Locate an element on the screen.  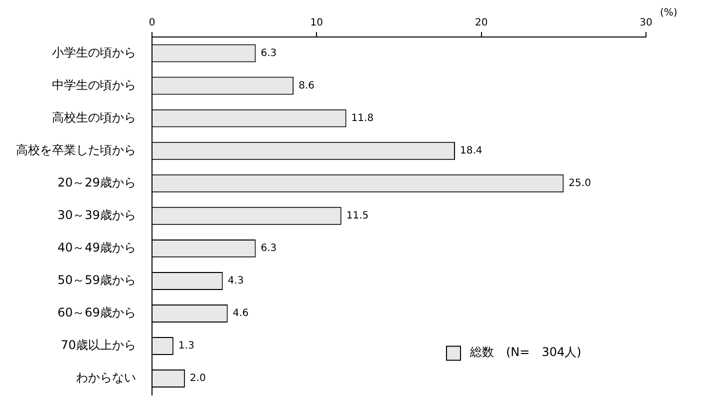
data-label: 4.3 is located at coordinates (236, 281).